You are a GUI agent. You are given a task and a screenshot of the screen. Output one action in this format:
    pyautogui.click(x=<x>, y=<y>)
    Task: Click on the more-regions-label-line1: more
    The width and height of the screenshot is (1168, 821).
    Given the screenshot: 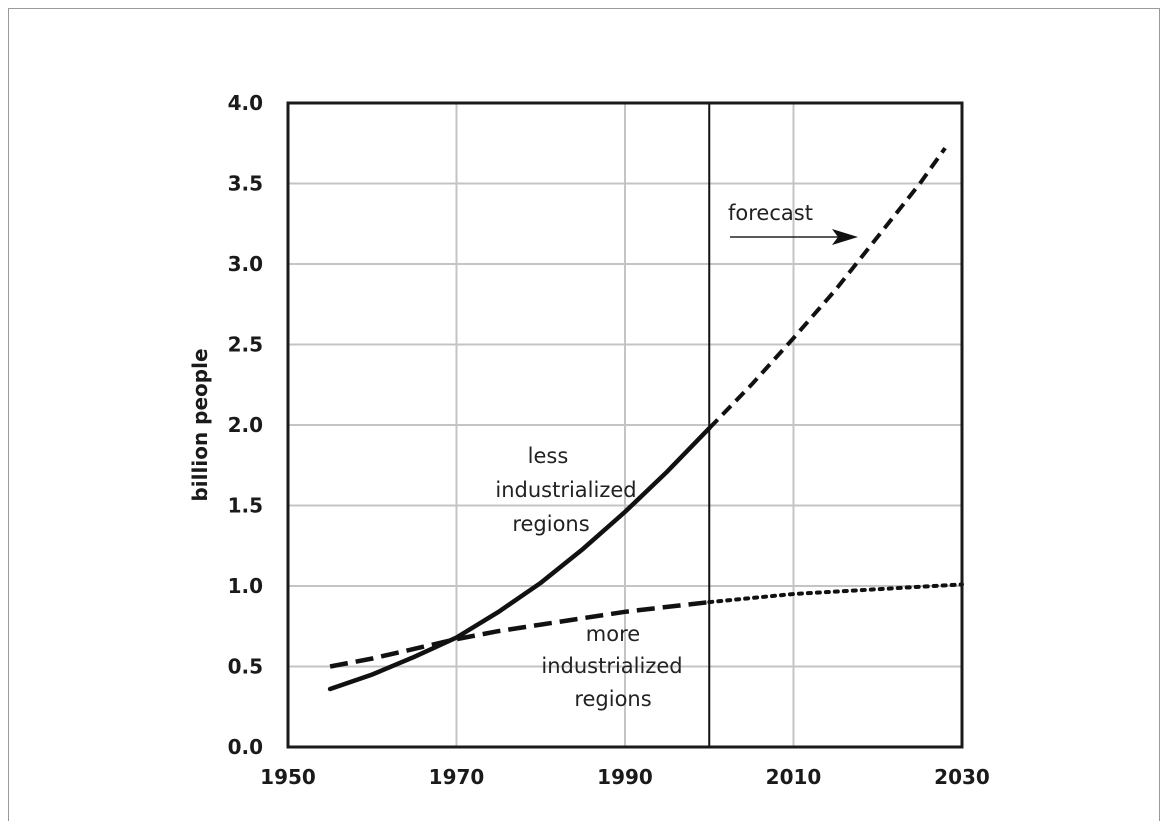 What is the action you would take?
    pyautogui.click(x=613, y=634)
    